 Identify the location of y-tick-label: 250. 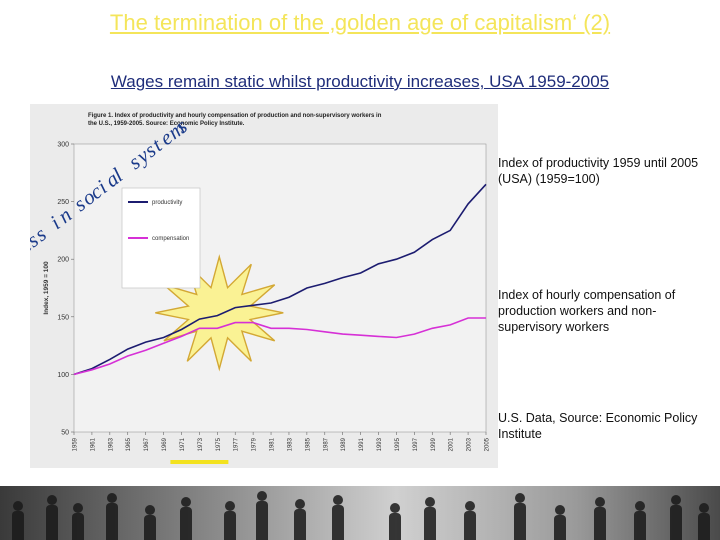
(63, 202).